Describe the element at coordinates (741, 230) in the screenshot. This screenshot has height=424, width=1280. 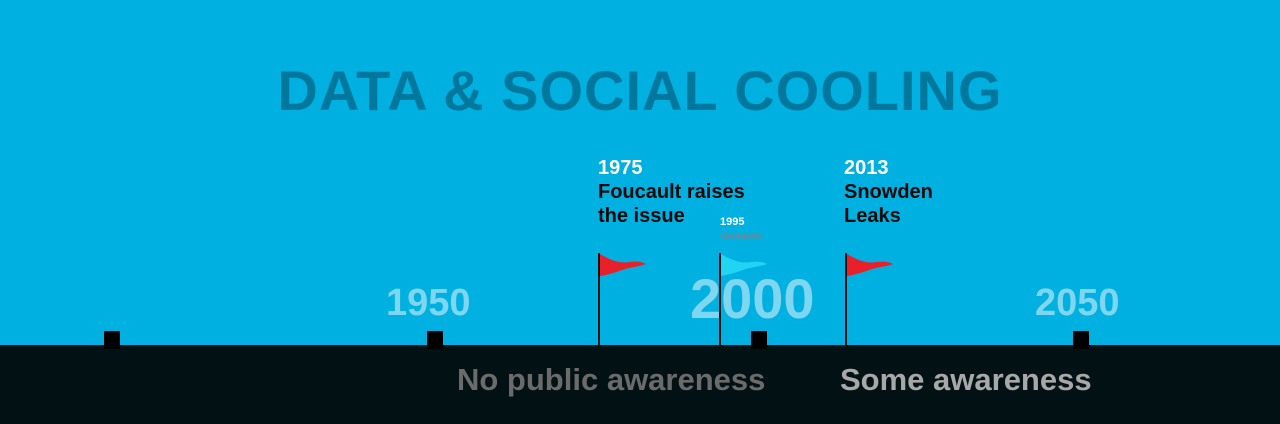
I see `event-1995: 1995 Deleuze` at that location.